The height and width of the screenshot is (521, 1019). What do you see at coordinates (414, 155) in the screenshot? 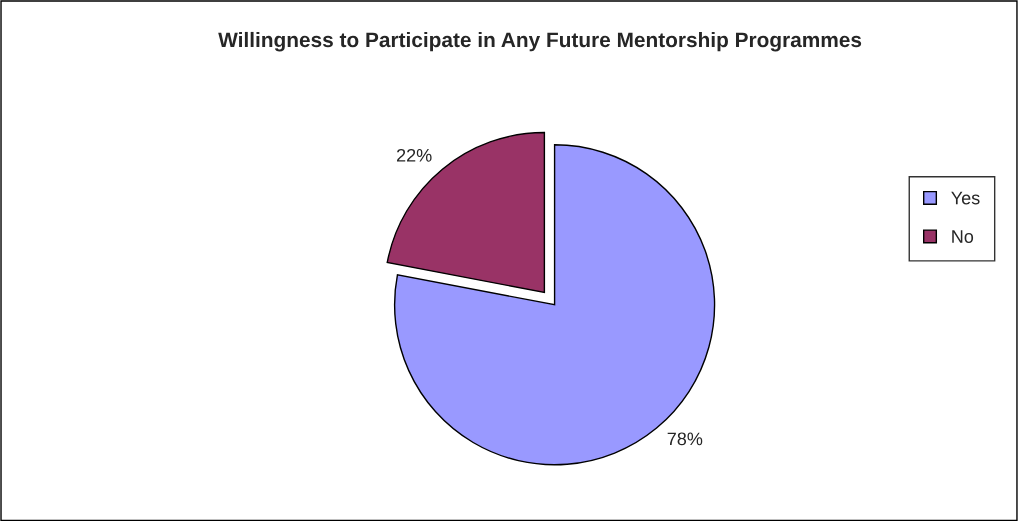
I see `data-label: 22%` at bounding box center [414, 155].